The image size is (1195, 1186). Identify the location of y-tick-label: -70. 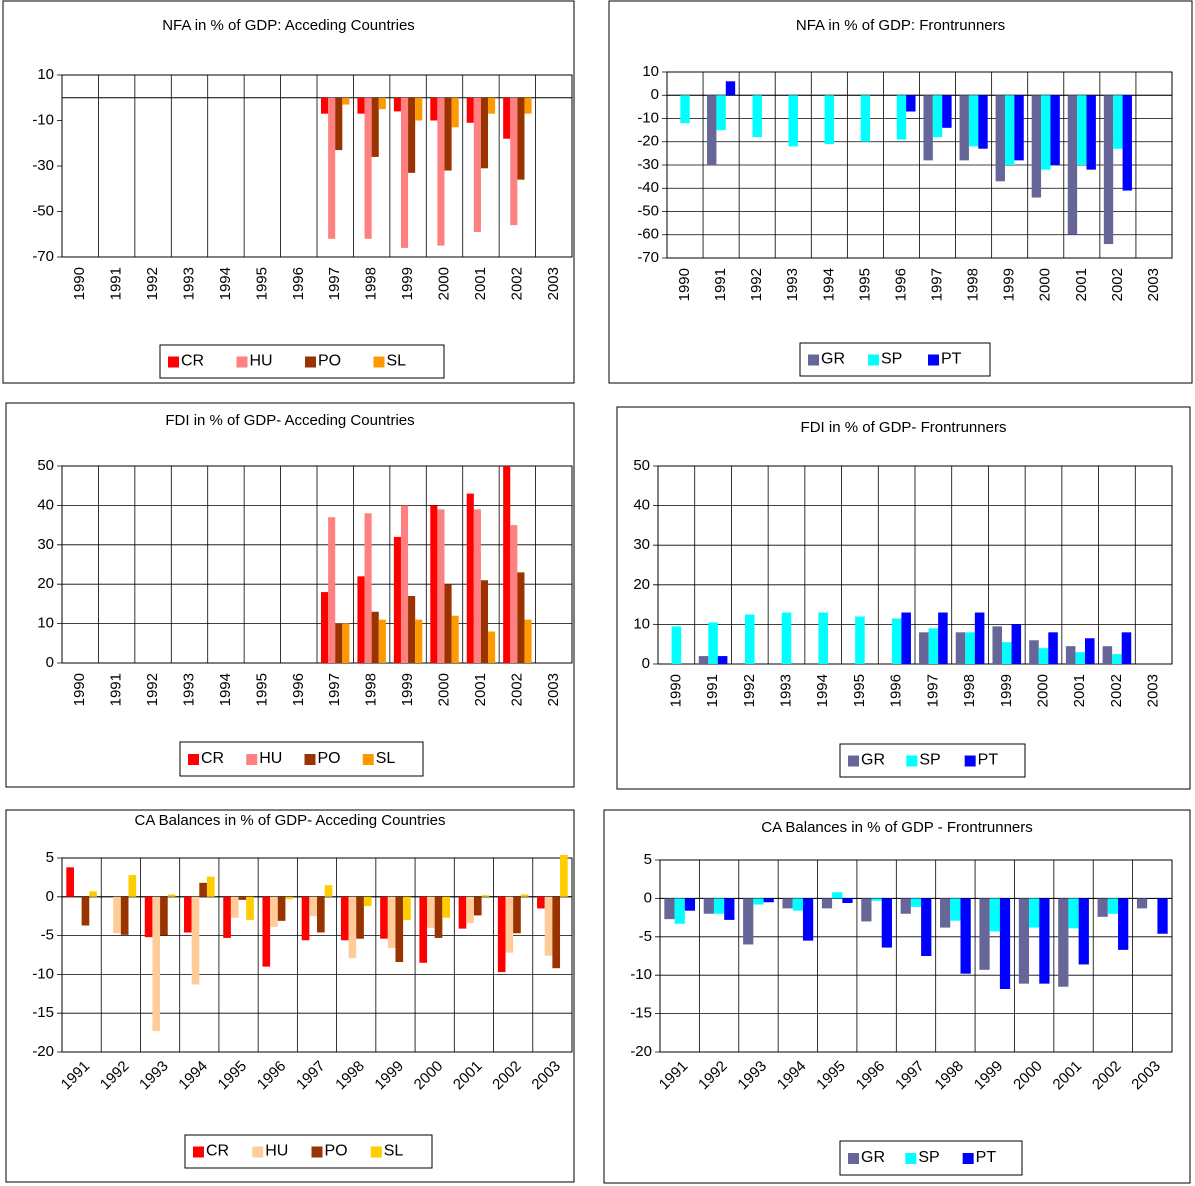
(43, 256).